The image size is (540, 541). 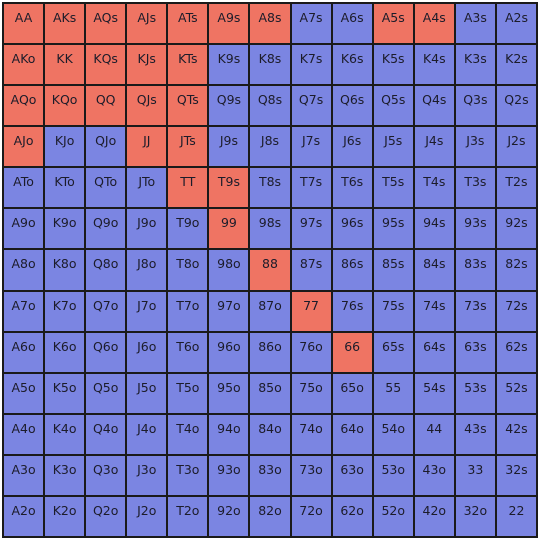 What do you see at coordinates (393, 229) in the screenshot?
I see `hand-cell-95s: 95s` at bounding box center [393, 229].